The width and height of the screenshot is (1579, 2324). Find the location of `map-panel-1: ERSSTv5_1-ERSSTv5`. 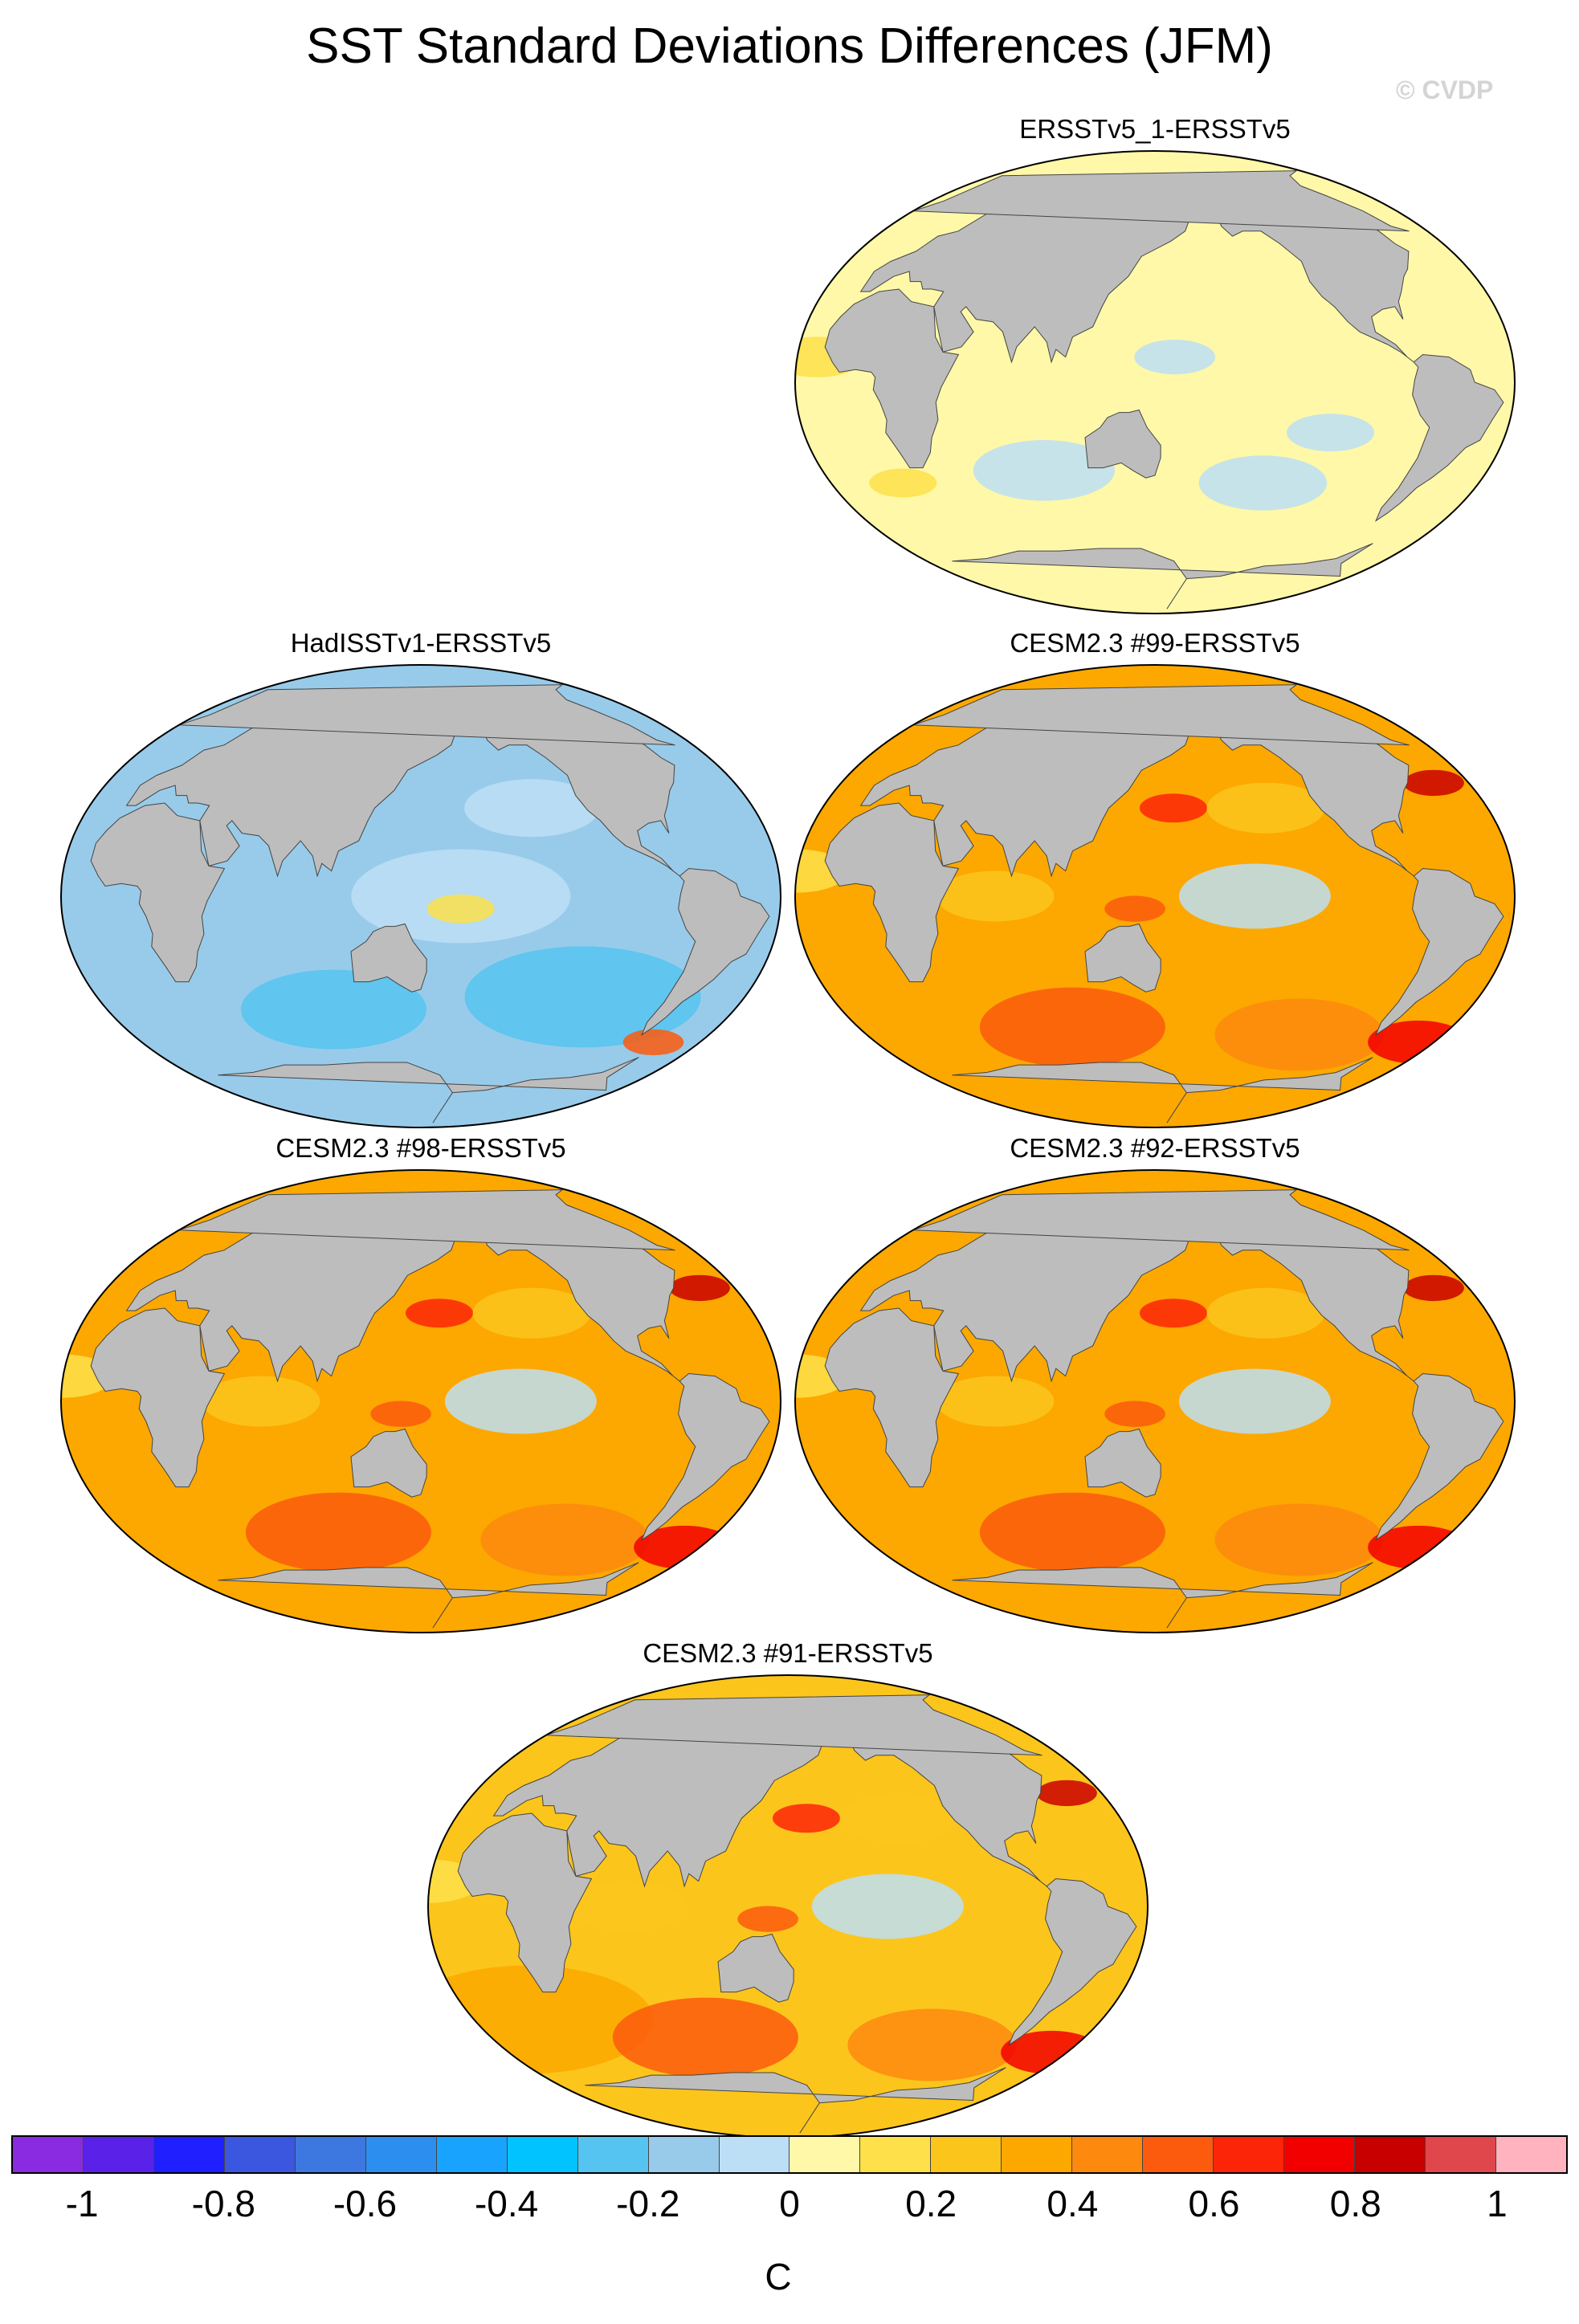

map-panel-1: ERSSTv5_1-ERSSTv5 is located at coordinates (1154, 365).